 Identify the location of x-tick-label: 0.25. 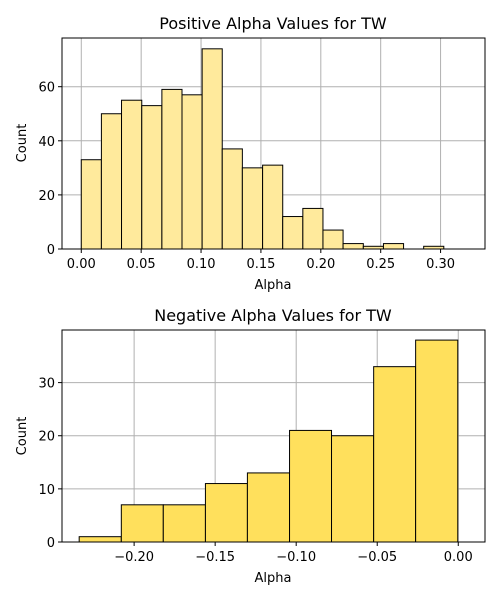
(380, 264).